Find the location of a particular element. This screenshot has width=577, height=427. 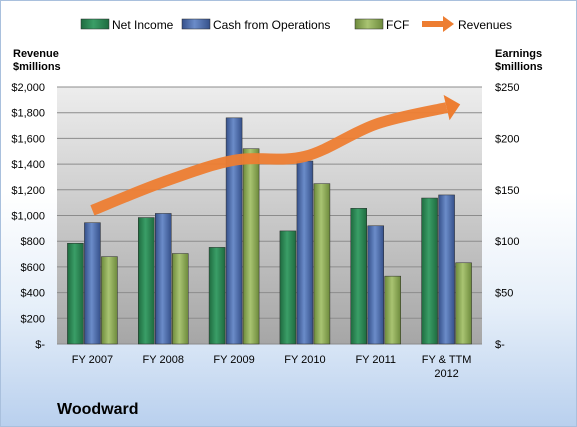

left-tick-label: $1,800 is located at coordinates (28, 114).